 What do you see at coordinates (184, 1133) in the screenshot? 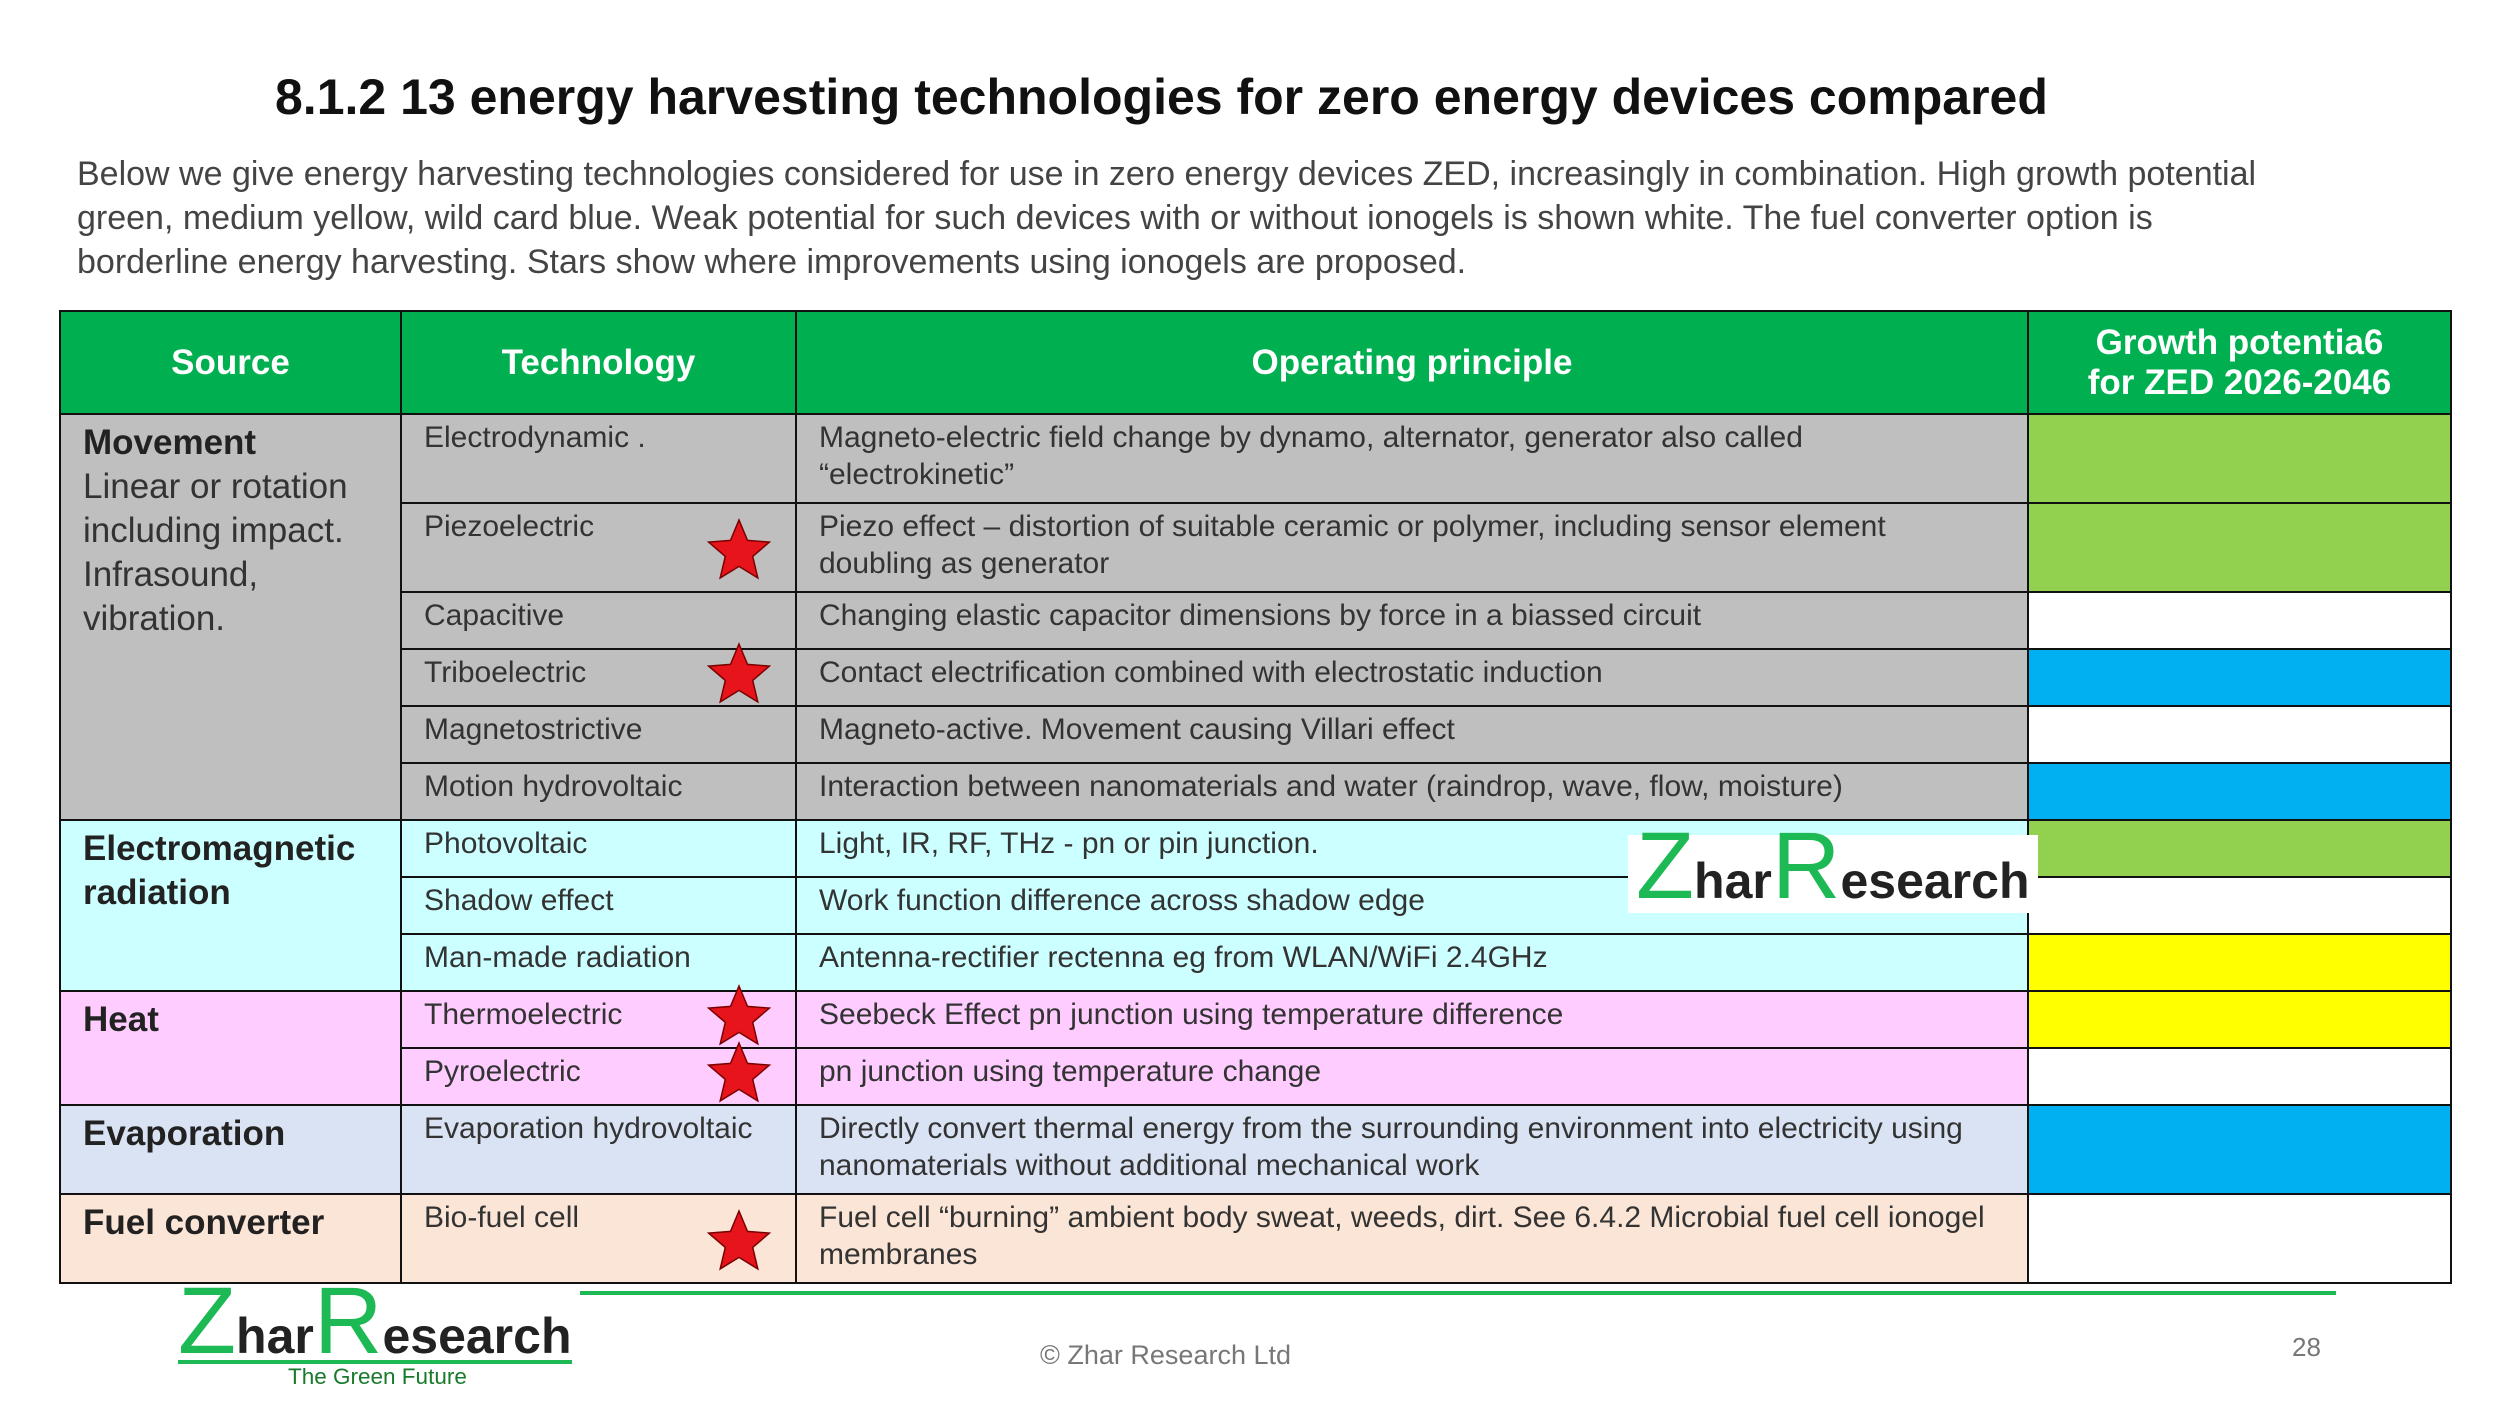
I see `source-name: Evaporation` at bounding box center [184, 1133].